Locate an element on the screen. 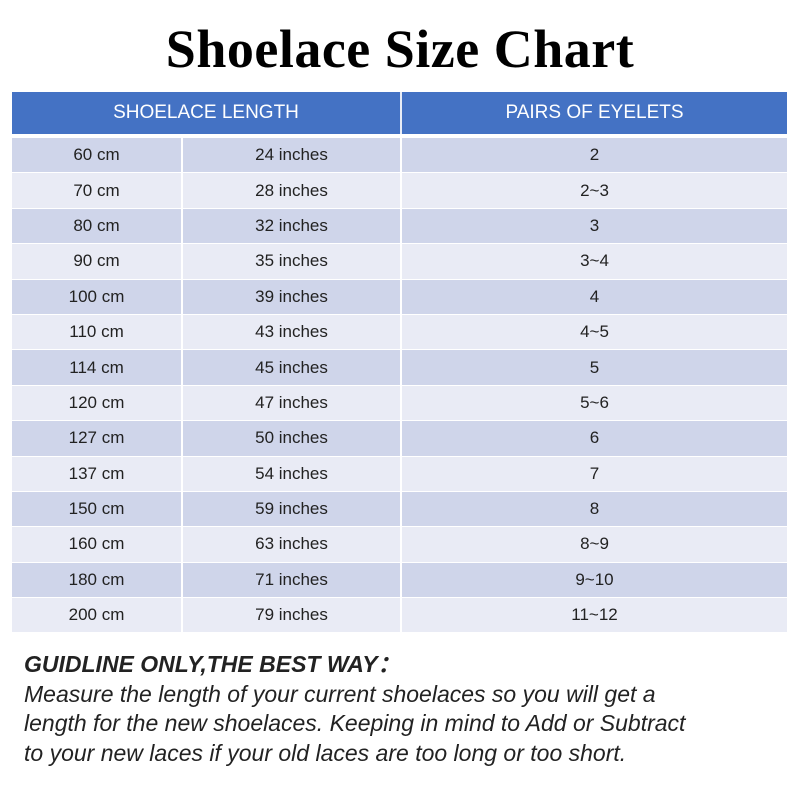 Image resolution: width=800 pixels, height=800 pixels. cell-inches: 63 inches is located at coordinates (292, 544).